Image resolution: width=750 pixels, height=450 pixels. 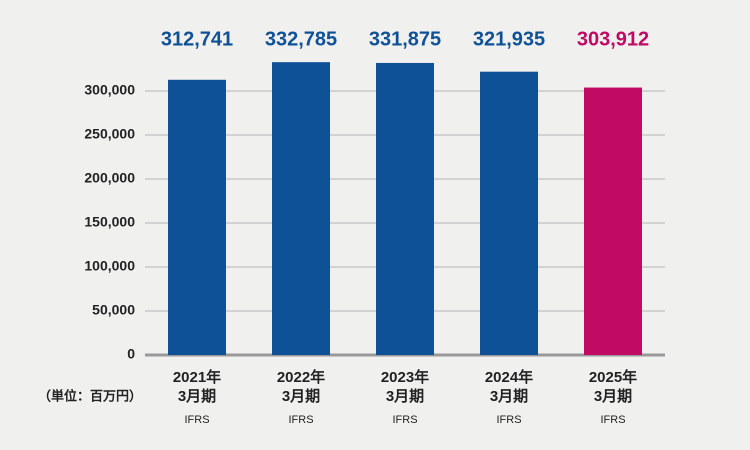 What do you see at coordinates (301, 377) in the screenshot?
I see `x-tick-label: 2022年` at bounding box center [301, 377].